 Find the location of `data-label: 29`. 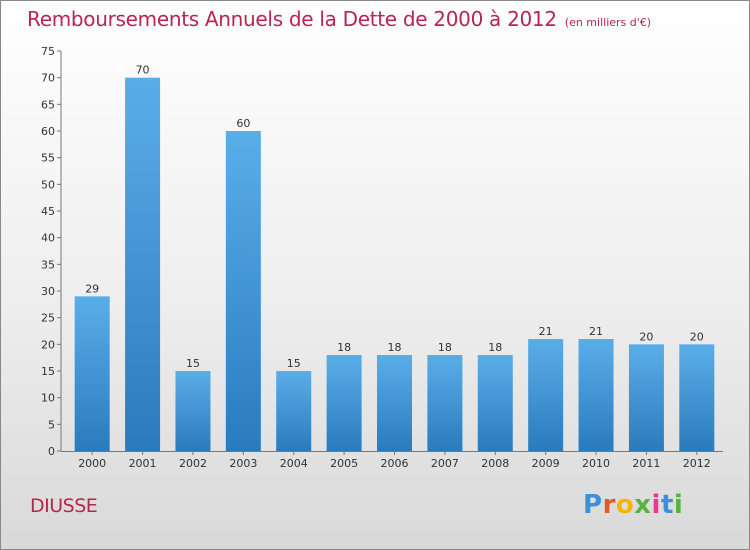

data-label: 29 is located at coordinates (92, 288).